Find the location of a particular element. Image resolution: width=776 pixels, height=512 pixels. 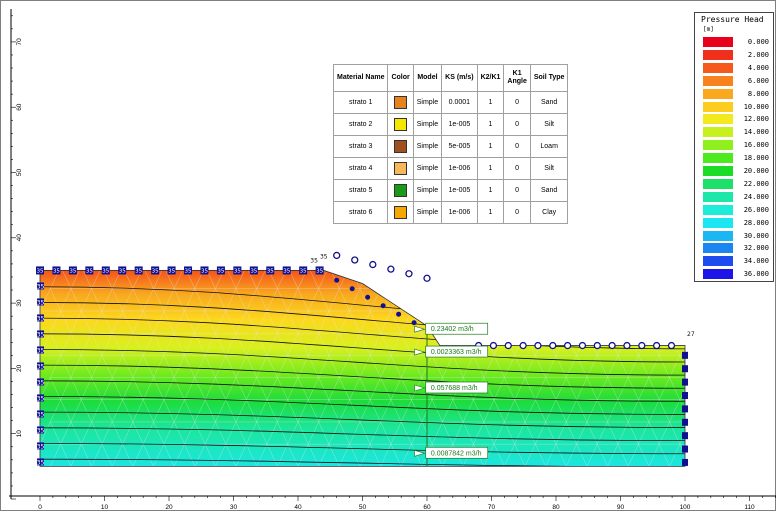

material-row: strato 5 Simple 1e-005 1 0 Sand is located at coordinates (450, 190).